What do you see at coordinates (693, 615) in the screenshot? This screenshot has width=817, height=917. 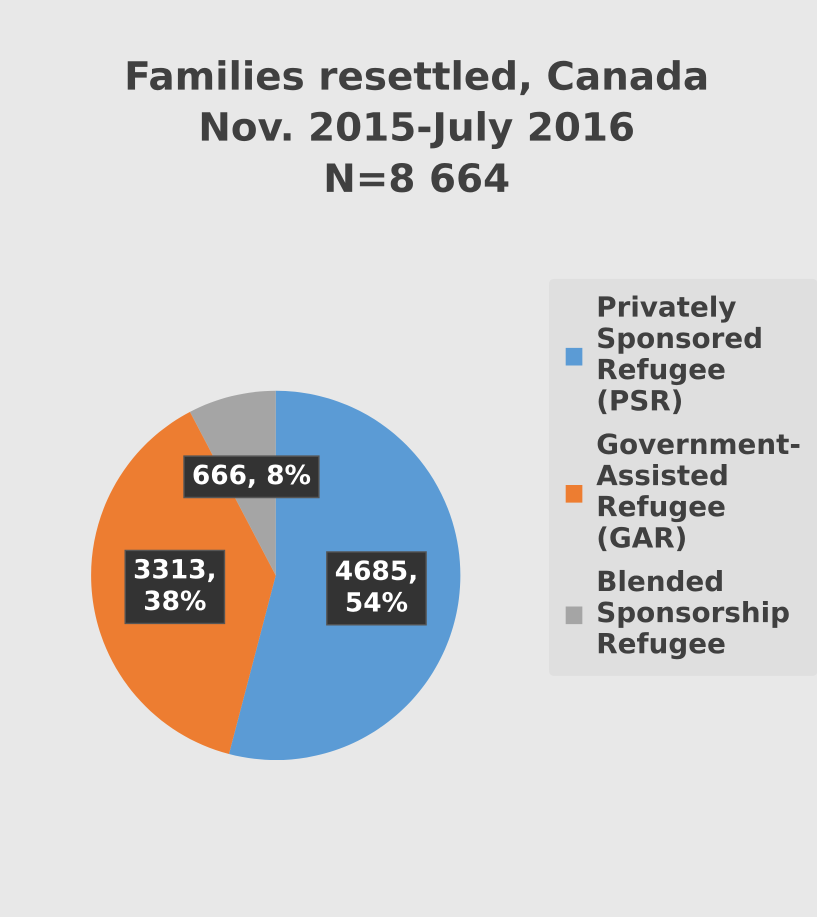 I see `legend-label: Blended Sponsorship Refugee` at bounding box center [693, 615].